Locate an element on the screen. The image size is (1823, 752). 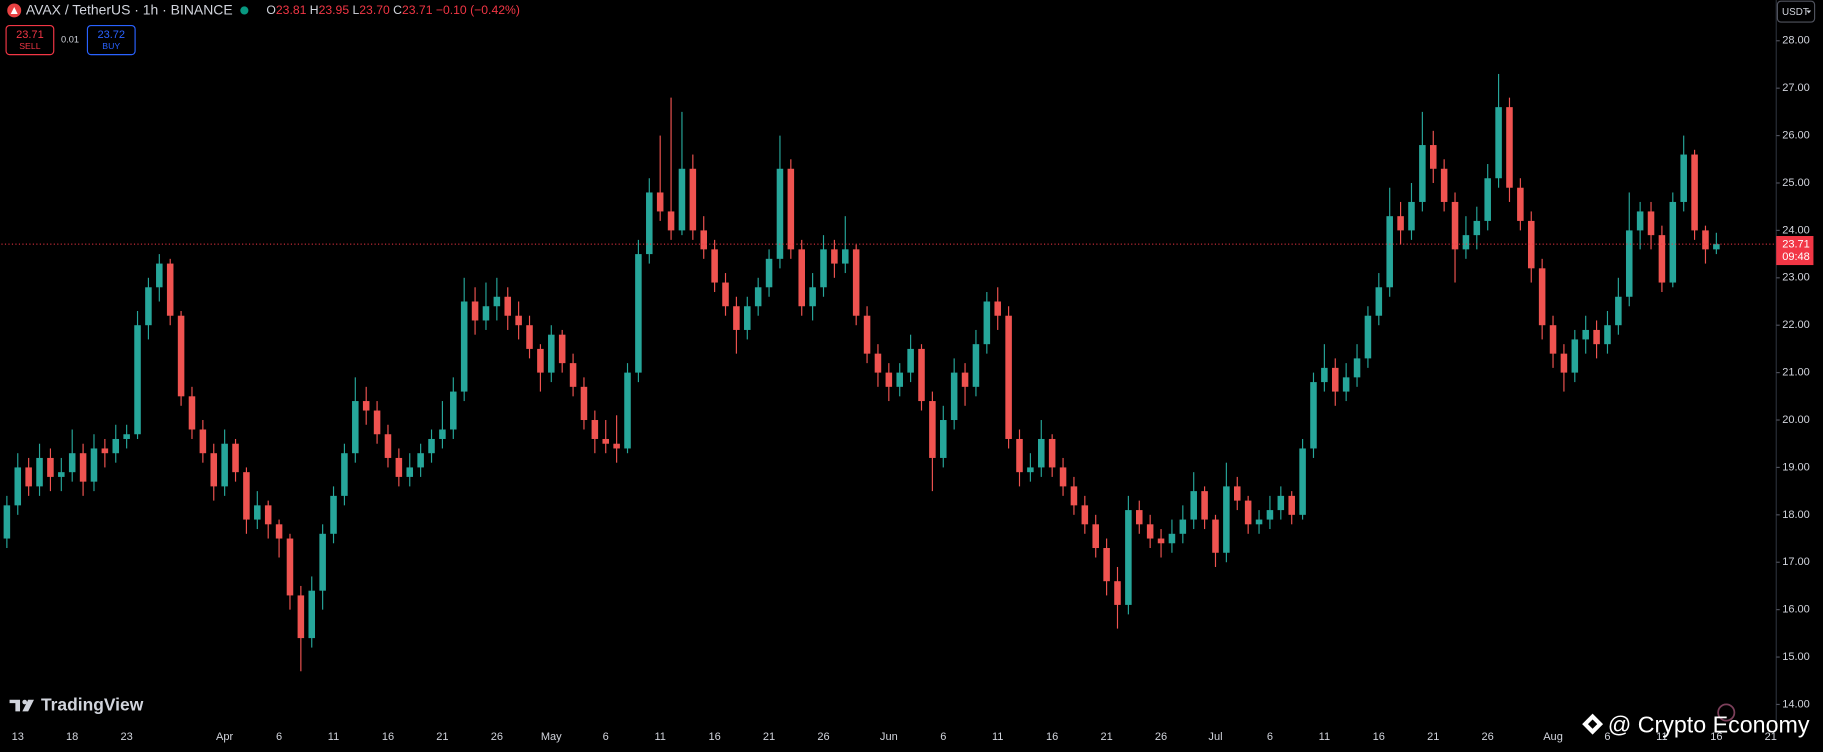
sell-button: 23.71 SELL is located at coordinates (30, 40).